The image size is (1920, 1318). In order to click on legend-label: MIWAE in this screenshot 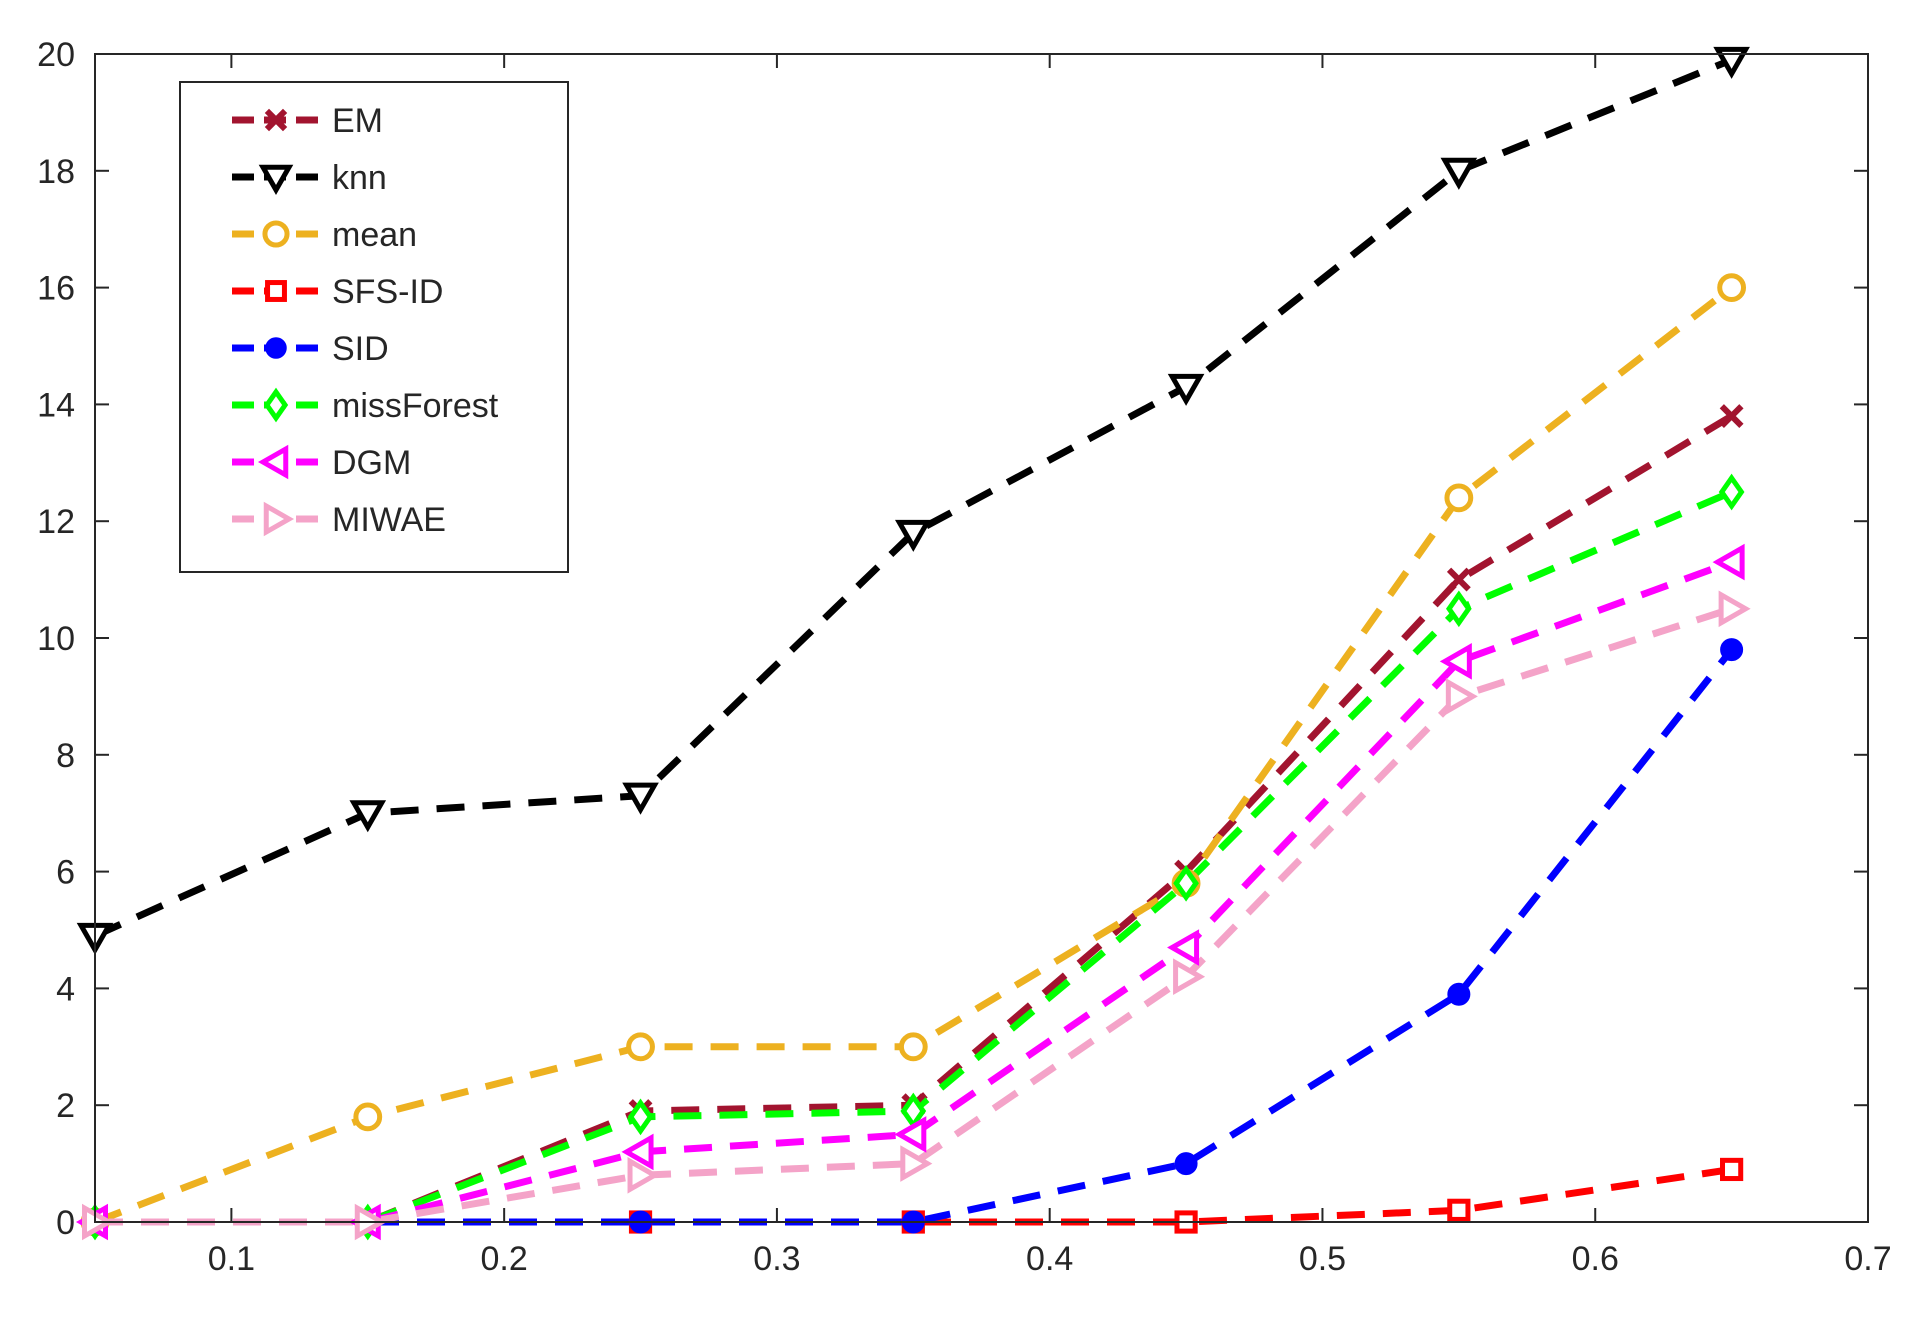, I will do `click(389, 520)`.